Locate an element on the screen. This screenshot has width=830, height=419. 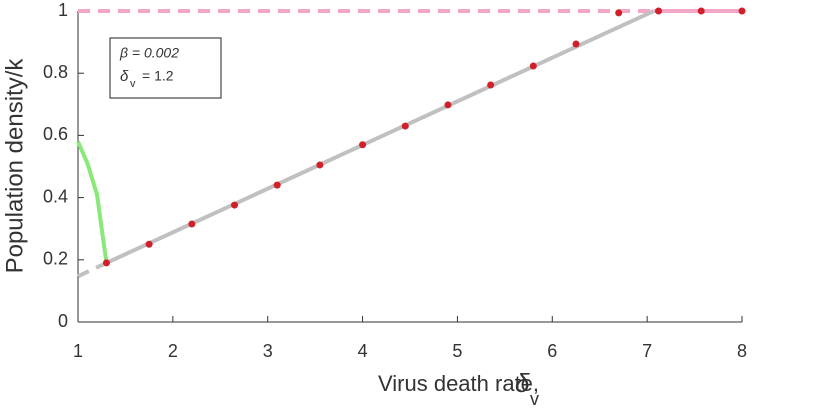
x-tick-label: 2 is located at coordinates (173, 351).